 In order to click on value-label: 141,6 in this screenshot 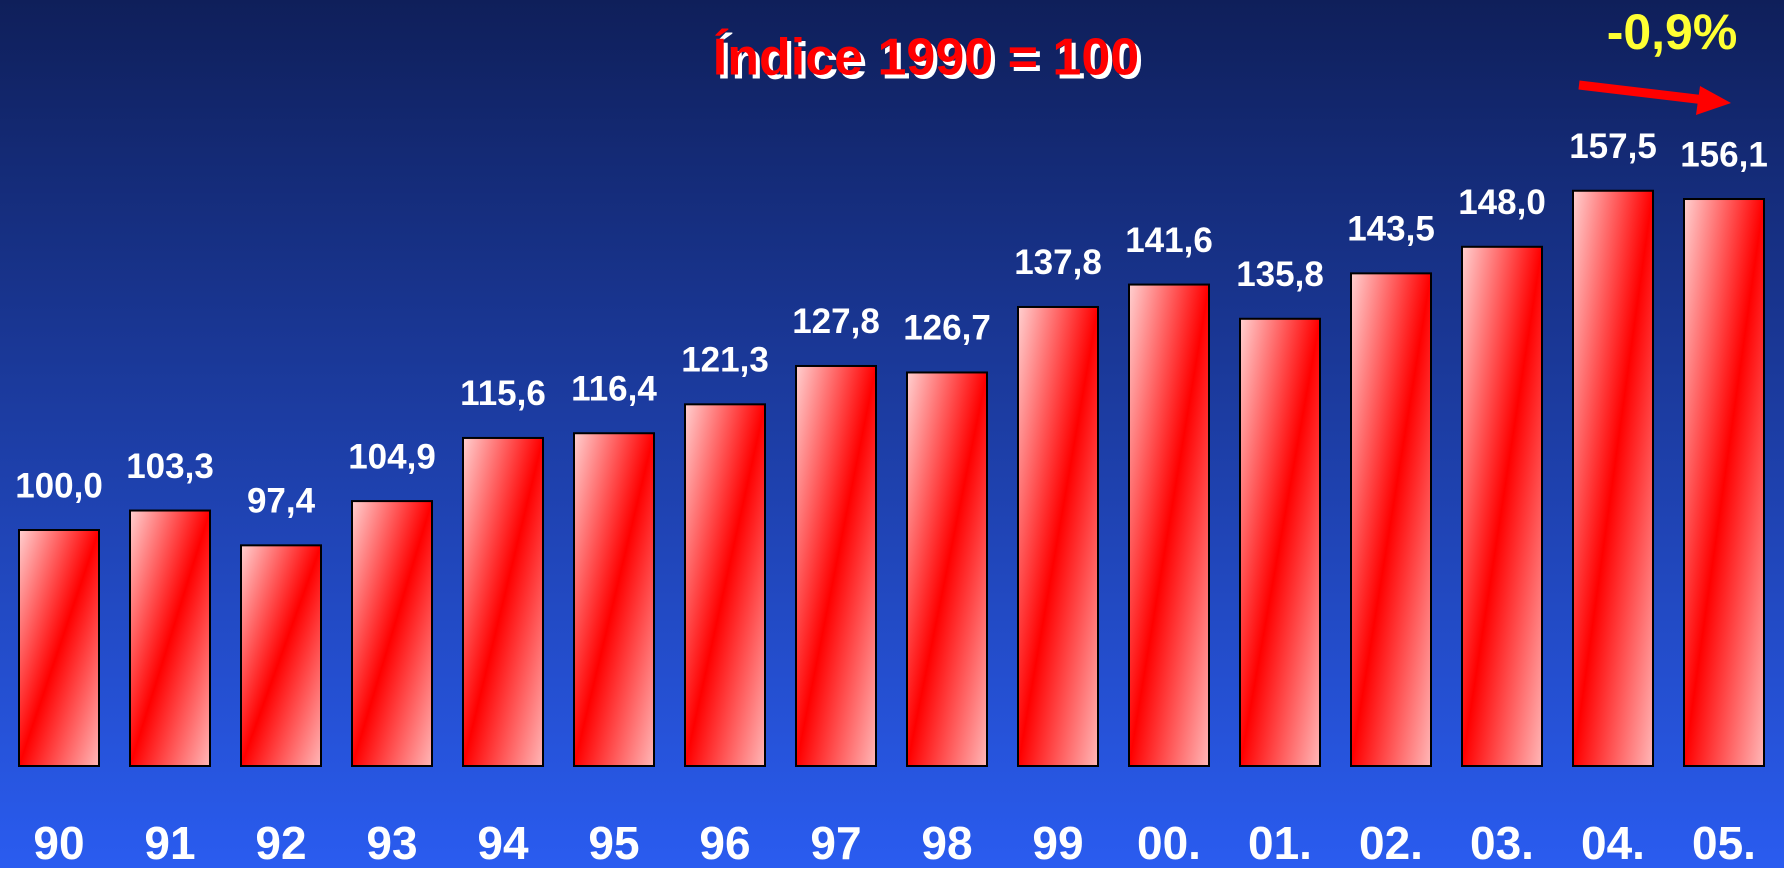, I will do `click(1169, 240)`.